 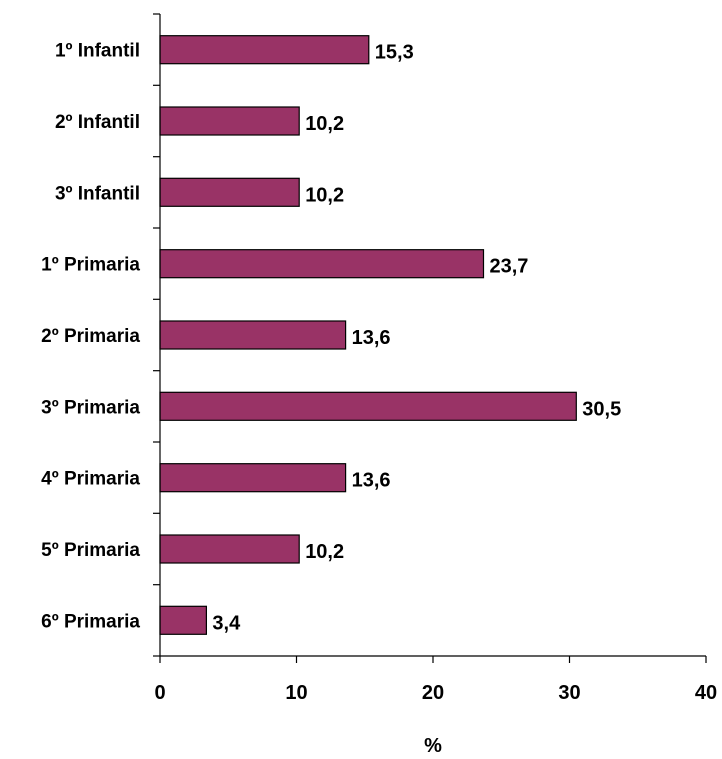 What do you see at coordinates (97, 51) in the screenshot?
I see `category-label: 1º Infantil` at bounding box center [97, 51].